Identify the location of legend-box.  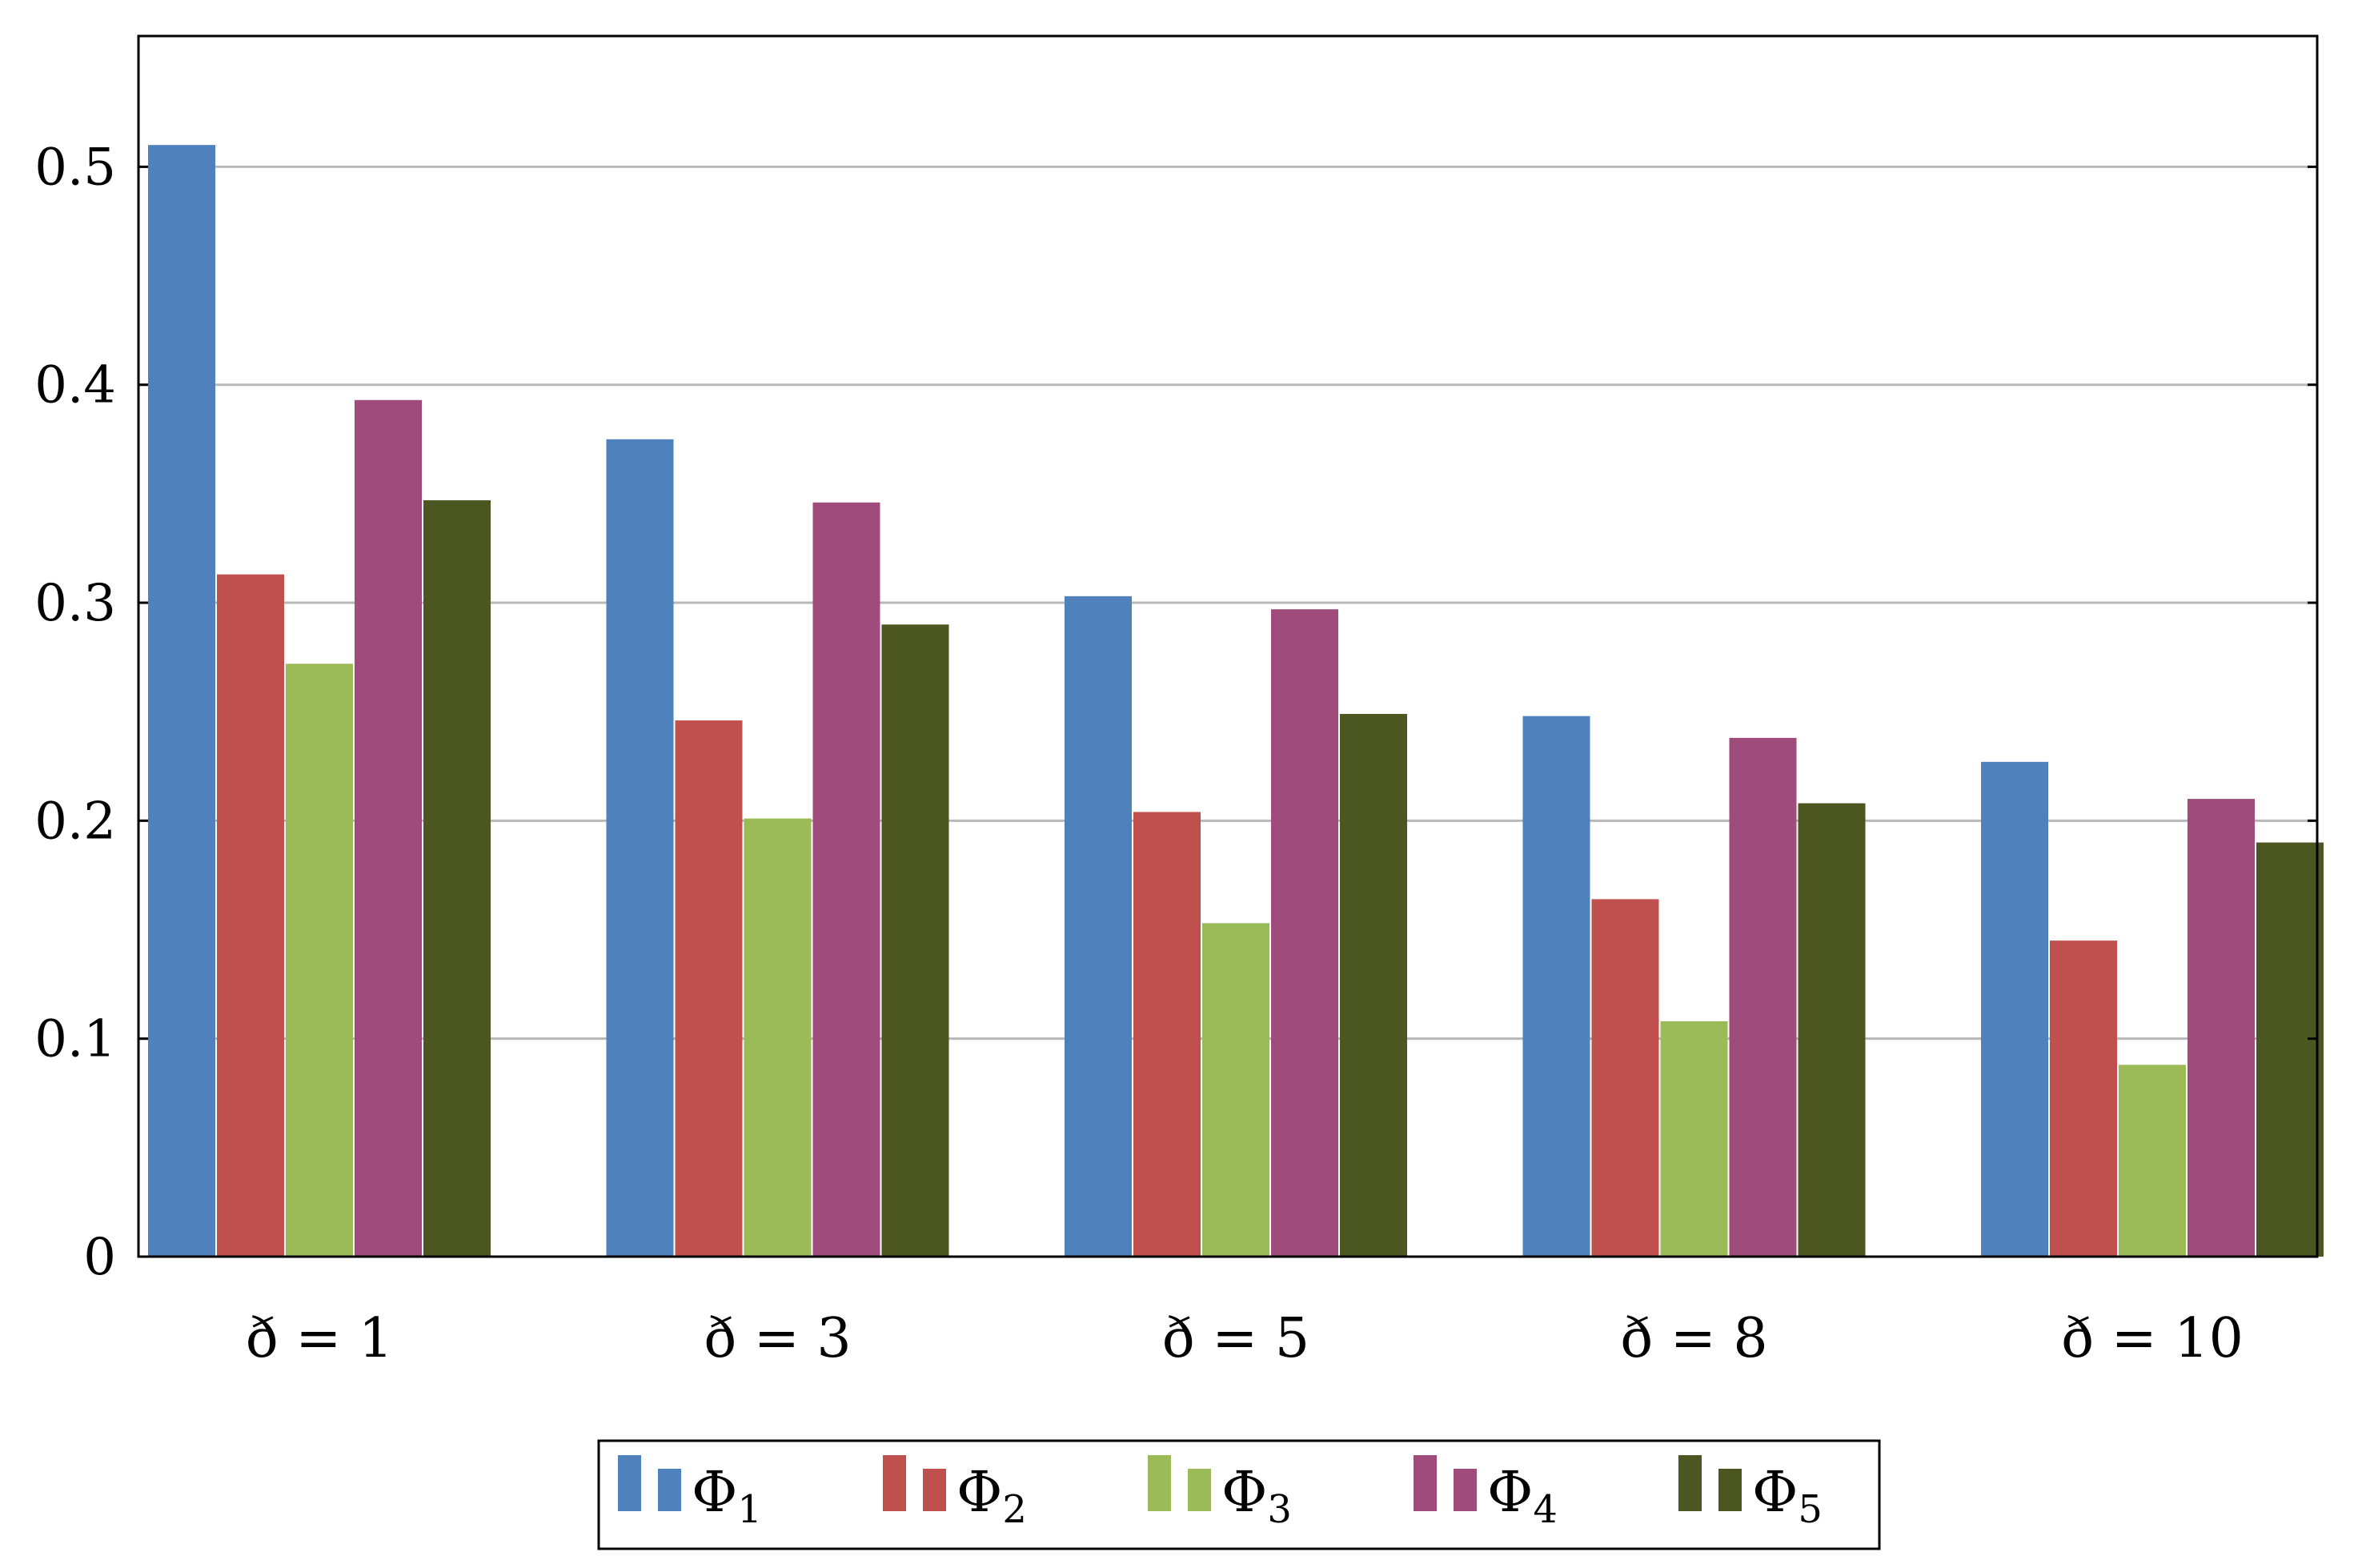
(1239, 1494).